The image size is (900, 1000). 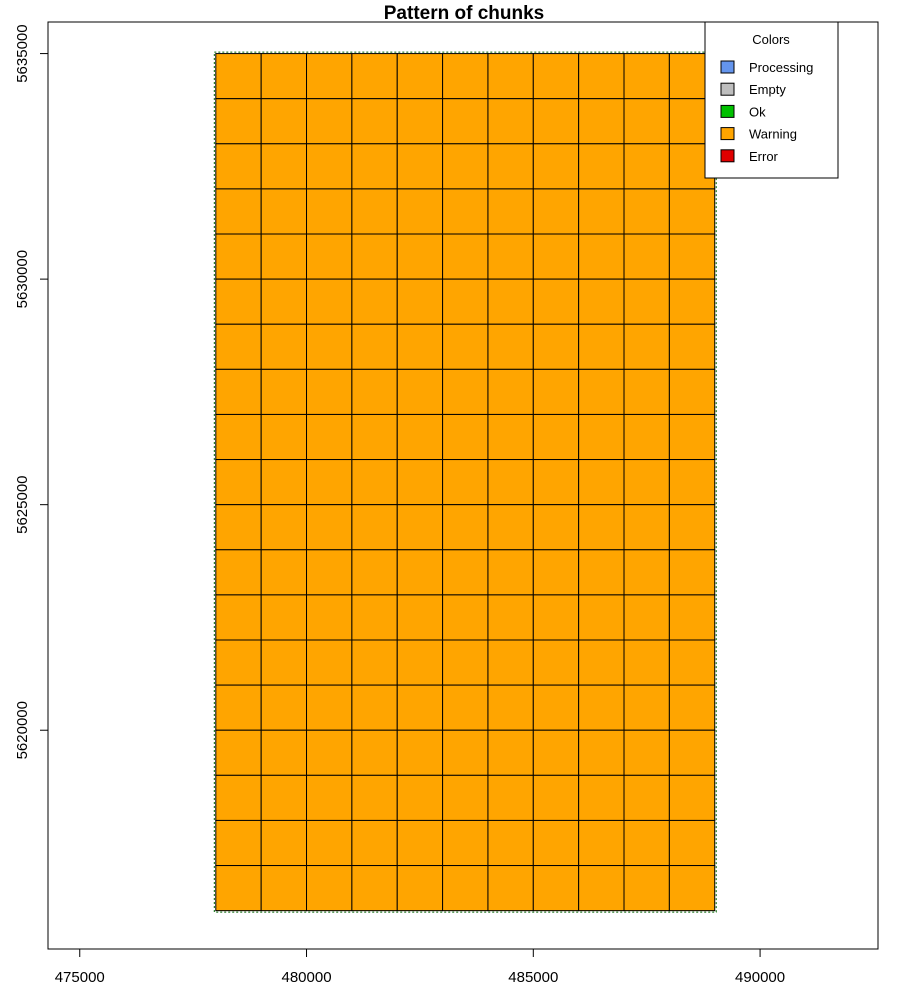 I want to click on legend: Colors Processing Empty Ok Warning Error, so click(x=771, y=100).